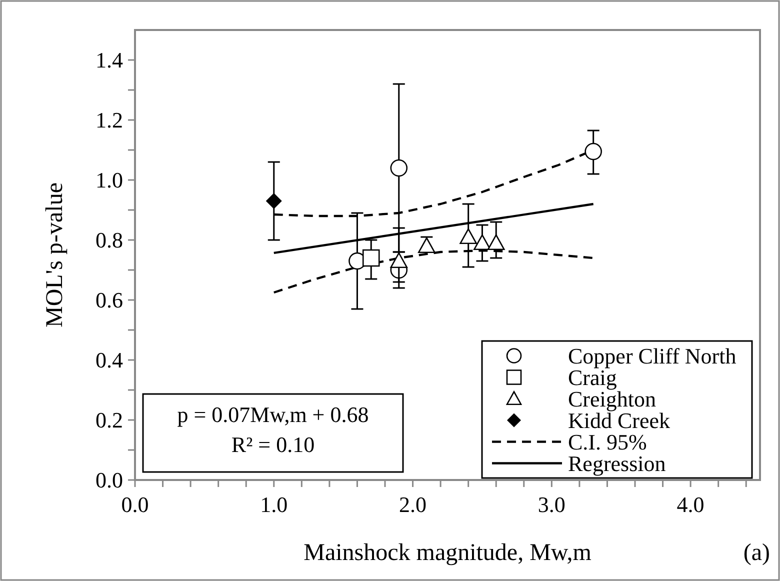 The width and height of the screenshot is (780, 581). I want to click on y-tick-label: 1.4, so click(109, 60).